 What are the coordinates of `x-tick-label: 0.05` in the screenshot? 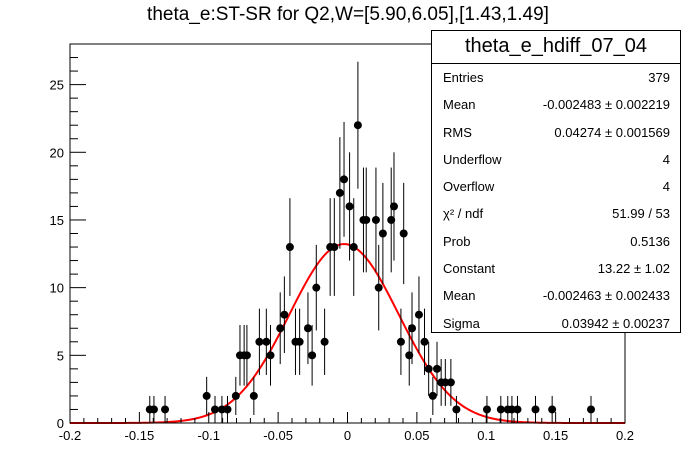 It's located at (416, 435).